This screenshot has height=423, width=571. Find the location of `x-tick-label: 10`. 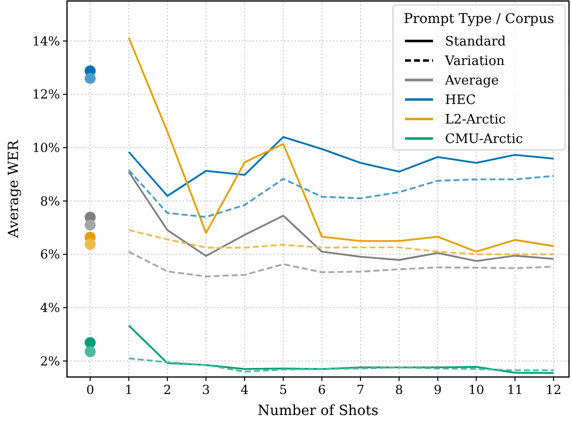

x-tick-label: 10 is located at coordinates (476, 389).